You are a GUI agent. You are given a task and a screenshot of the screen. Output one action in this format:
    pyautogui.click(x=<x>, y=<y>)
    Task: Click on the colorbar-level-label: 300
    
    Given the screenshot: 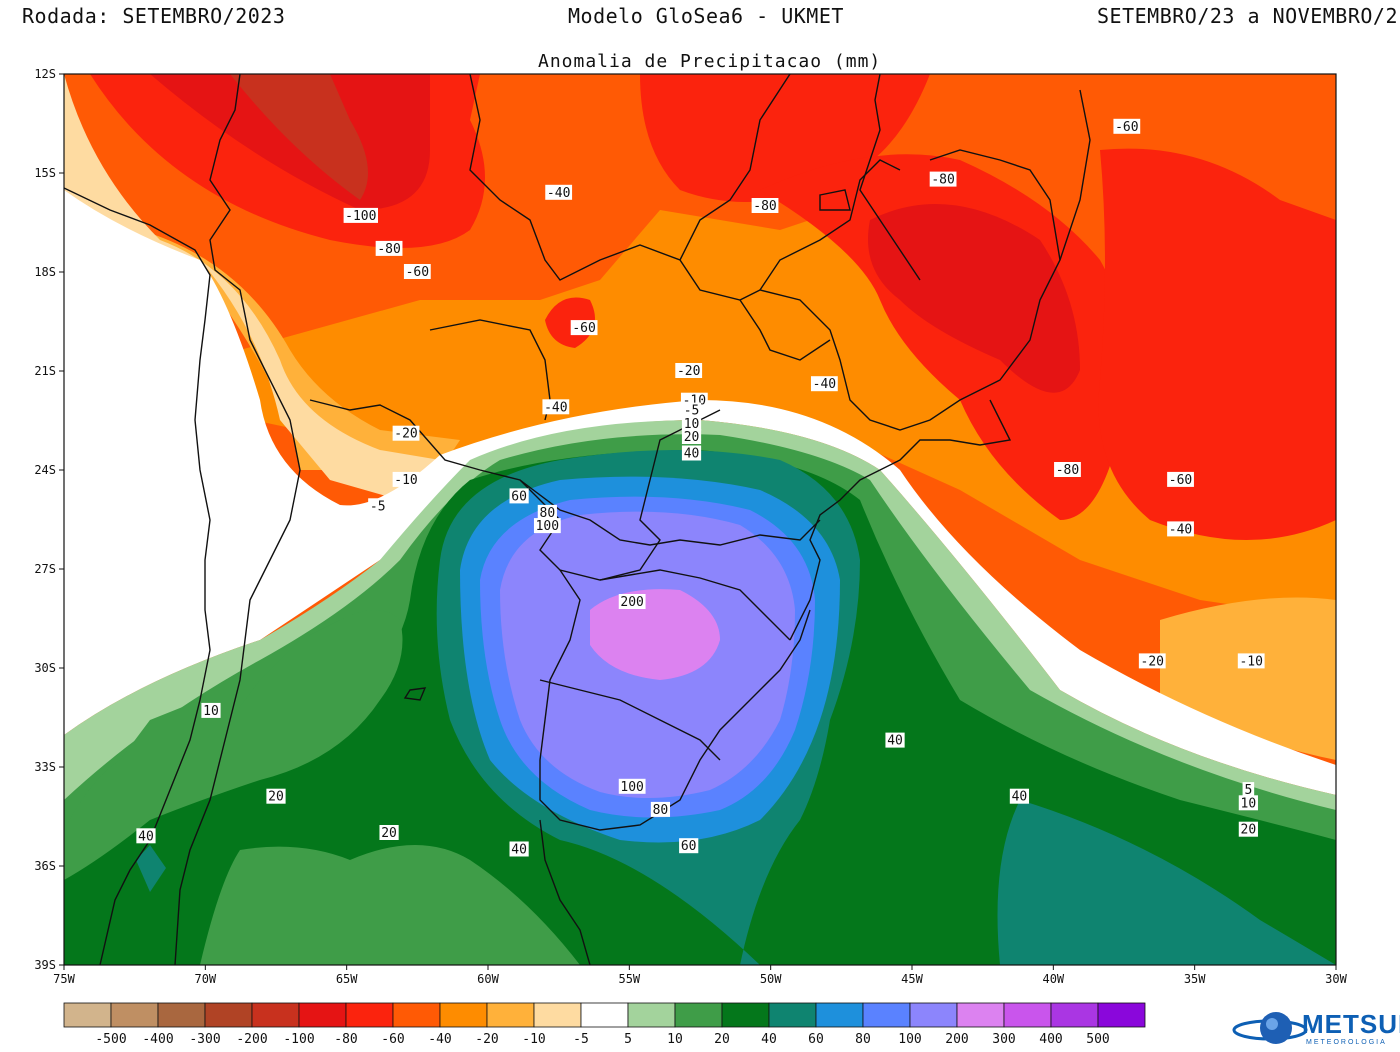 What is the action you would take?
    pyautogui.click(x=1003, y=1039)
    